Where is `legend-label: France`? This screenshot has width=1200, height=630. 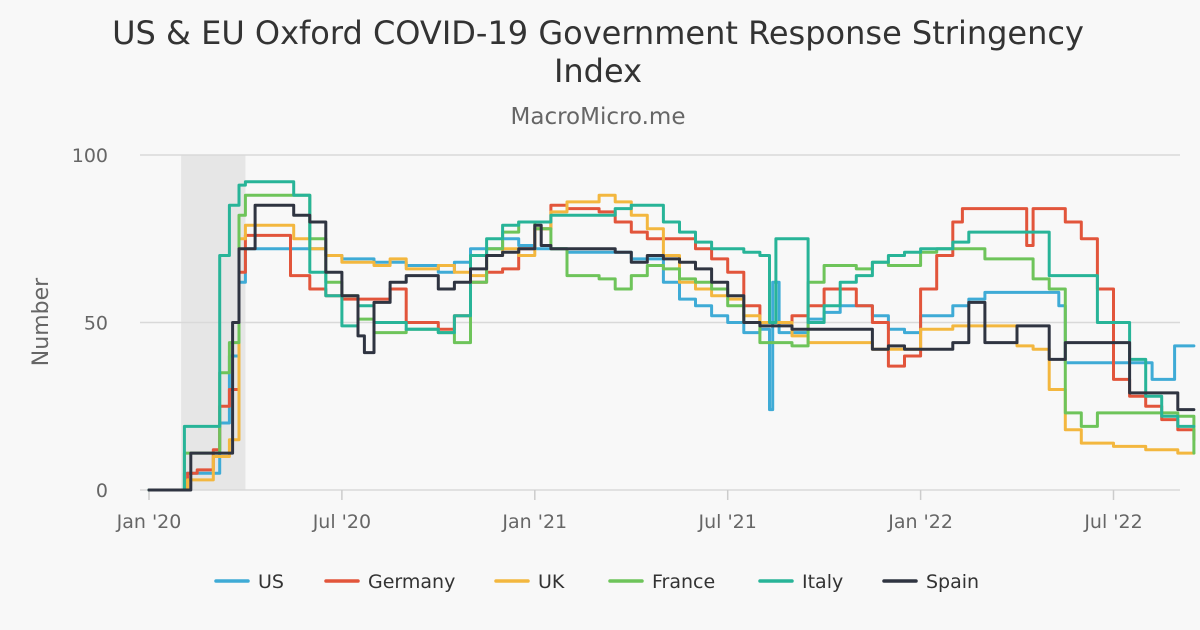 legend-label: France is located at coordinates (683, 582).